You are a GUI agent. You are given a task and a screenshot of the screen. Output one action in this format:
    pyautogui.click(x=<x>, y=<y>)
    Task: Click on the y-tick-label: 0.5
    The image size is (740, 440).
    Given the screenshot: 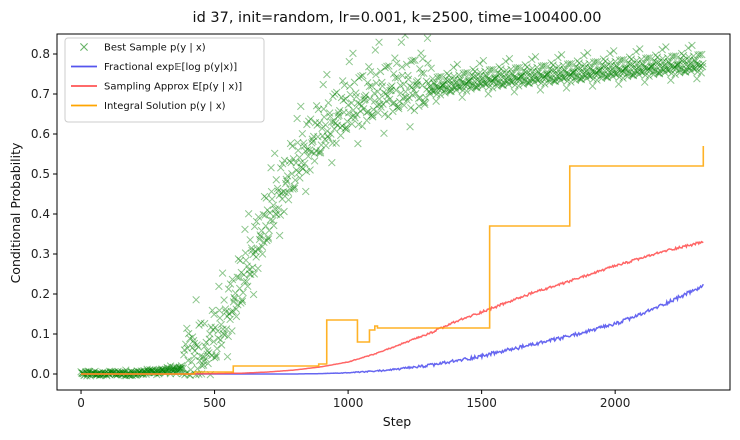 What is the action you would take?
    pyautogui.click(x=40, y=174)
    